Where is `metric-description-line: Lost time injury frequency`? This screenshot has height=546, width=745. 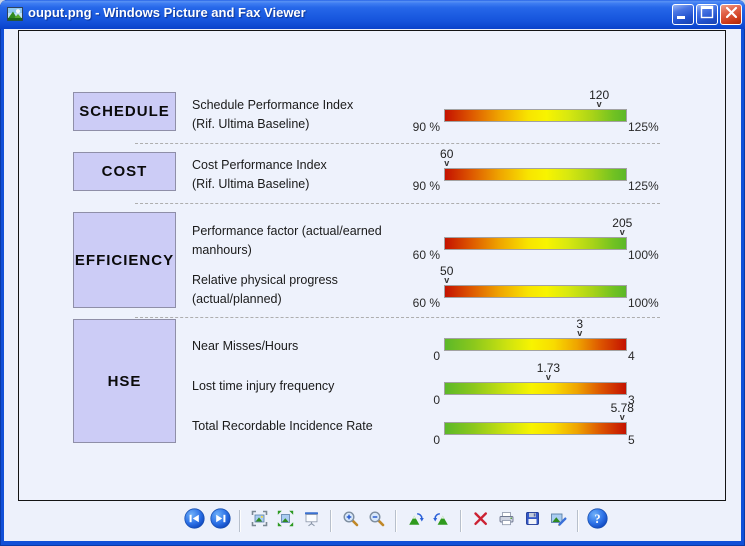
metric-description-line: Lost time injury frequency is located at coordinates (263, 386).